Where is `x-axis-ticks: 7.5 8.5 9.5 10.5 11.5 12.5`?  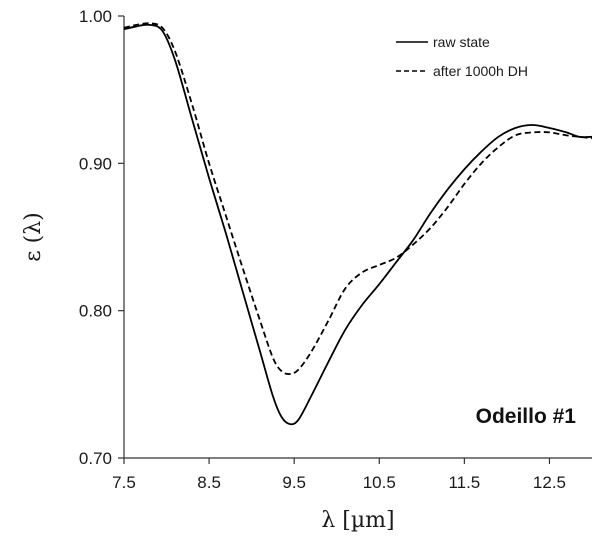 x-axis-ticks: 7.5 8.5 9.5 10.5 11.5 12.5 is located at coordinates (339, 475).